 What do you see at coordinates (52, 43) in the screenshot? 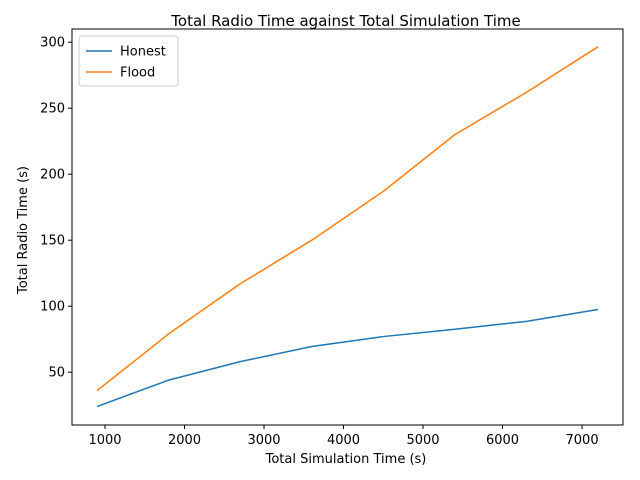
I see `y-tick-label: 300` at bounding box center [52, 43].